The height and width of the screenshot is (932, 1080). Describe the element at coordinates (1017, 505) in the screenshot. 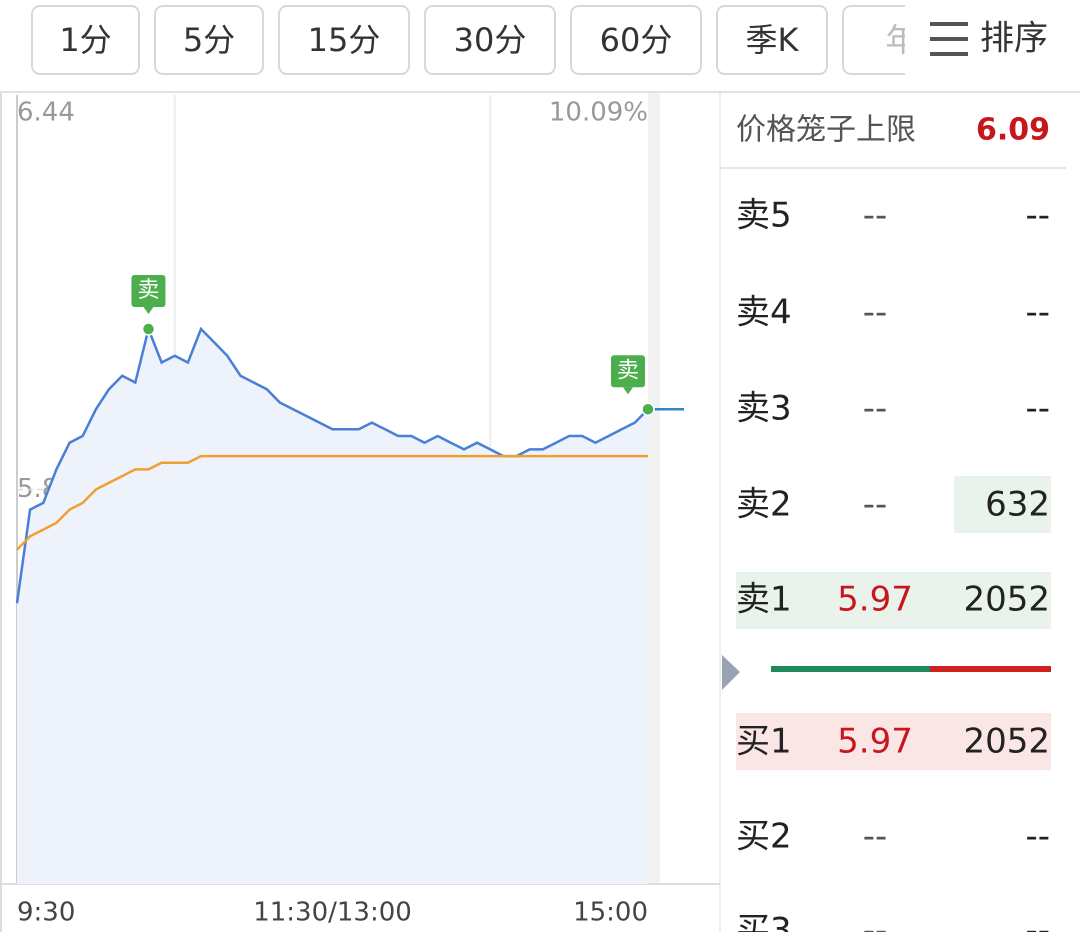

I see `book-volume: 632` at that location.